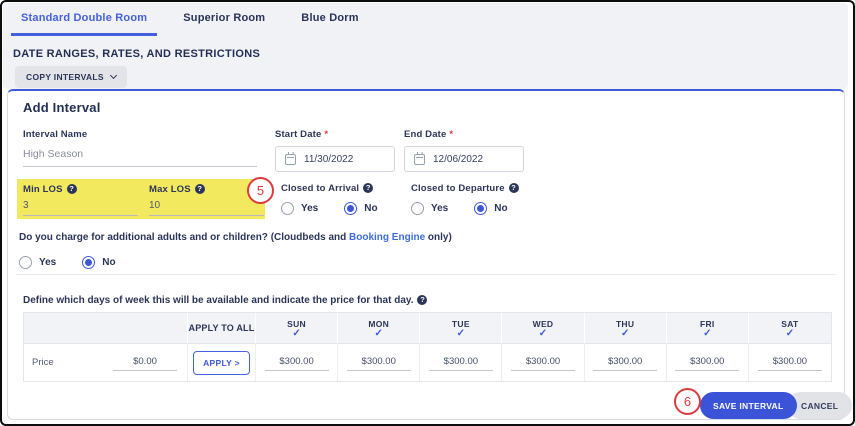 This screenshot has height=426, width=855. Describe the element at coordinates (339, 159) in the screenshot. I see `start-date-input` at that location.